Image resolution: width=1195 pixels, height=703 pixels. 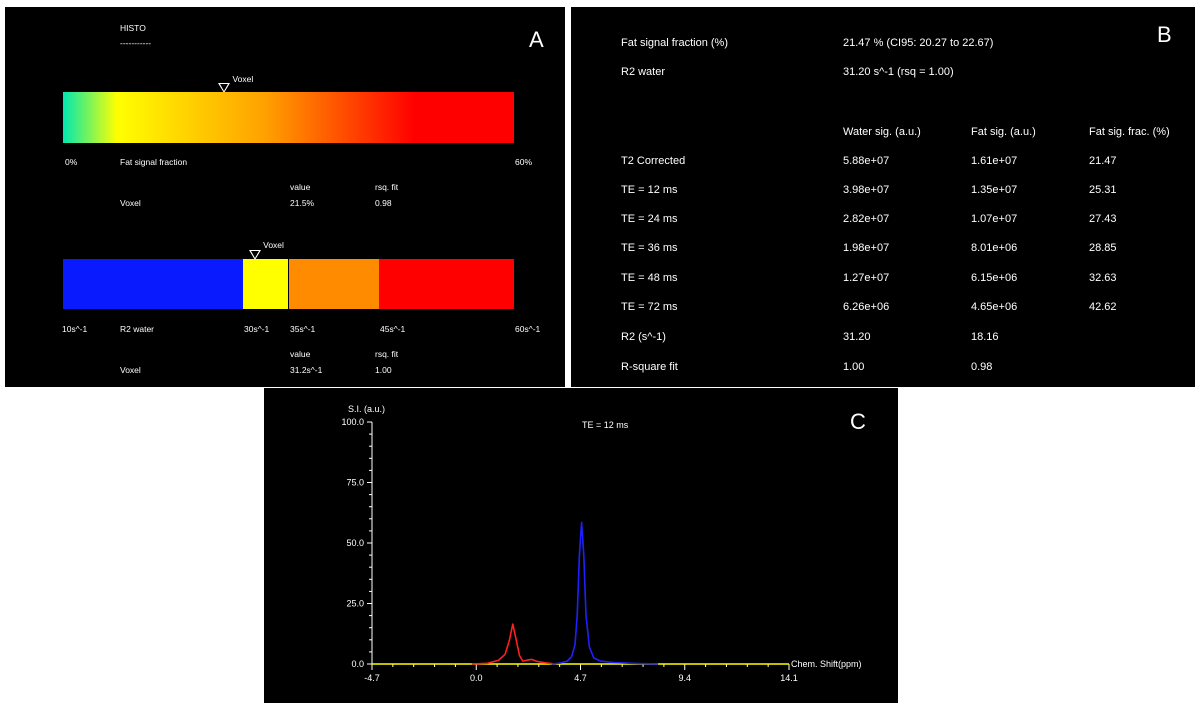 I want to click on histo-underline: -----------, so click(x=136, y=43).